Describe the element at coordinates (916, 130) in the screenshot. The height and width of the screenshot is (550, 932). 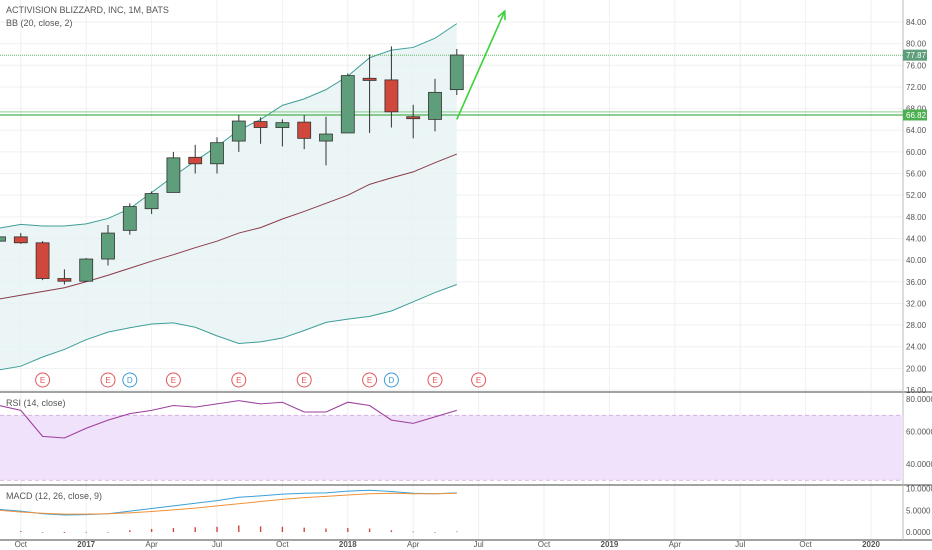
I see `price-tick-label: 64.00` at that location.